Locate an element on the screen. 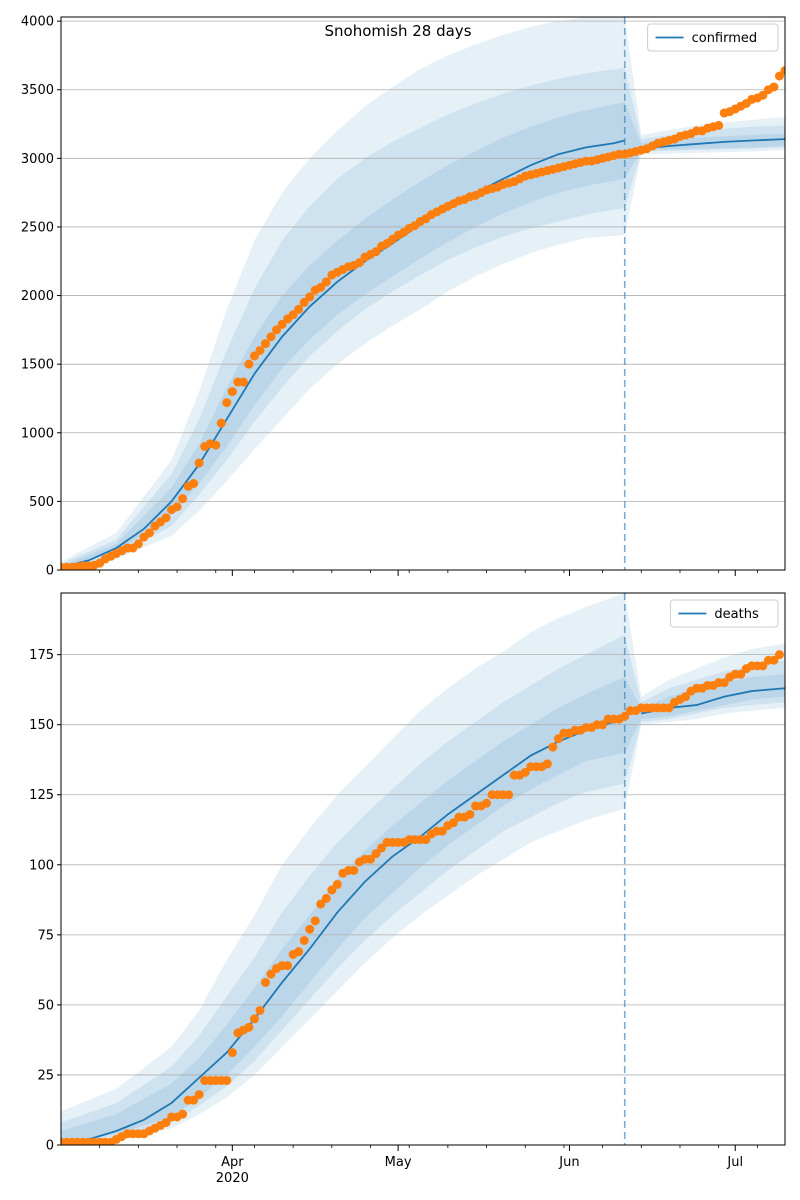 This screenshot has width=800, height=1200. x-tick-label: May is located at coordinates (398, 1162).